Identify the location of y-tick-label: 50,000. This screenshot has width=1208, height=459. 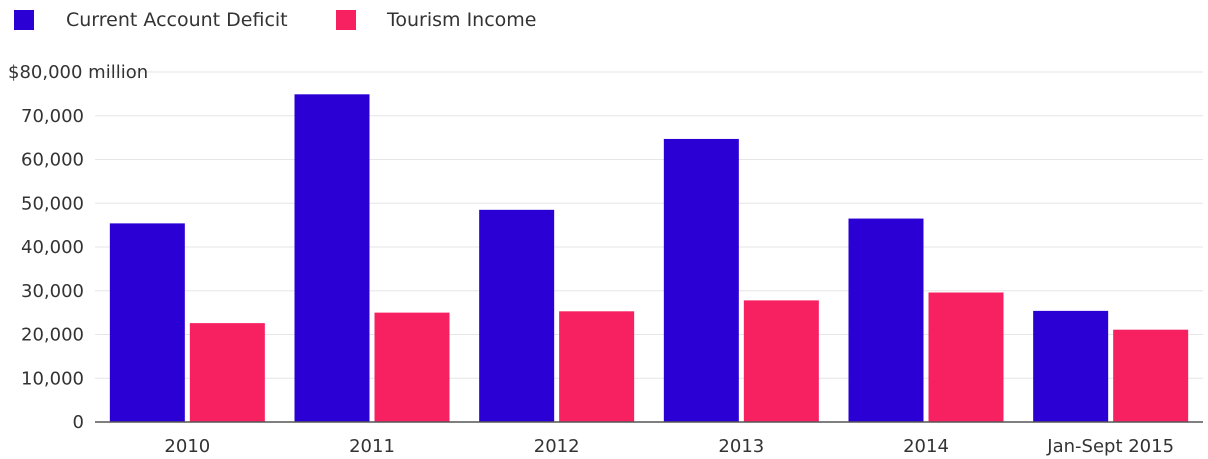
(52, 203).